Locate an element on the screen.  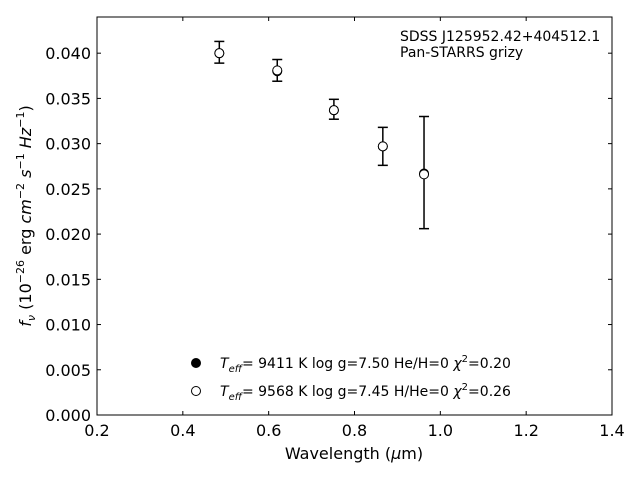
y-tick-label: 0.020 is located at coordinates (68, 234).